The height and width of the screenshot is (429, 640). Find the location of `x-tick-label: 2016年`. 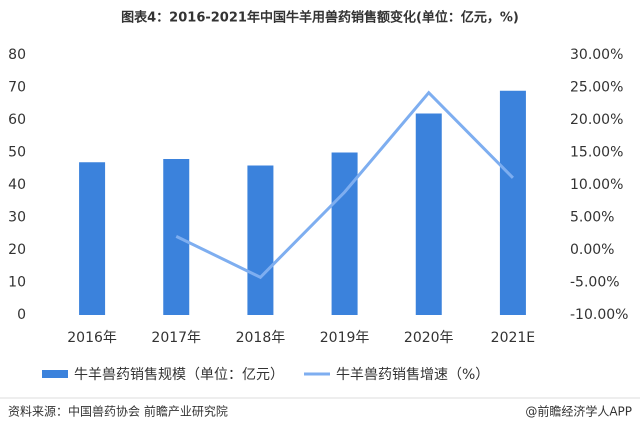

x-tick-label: 2016年 is located at coordinates (92, 338).